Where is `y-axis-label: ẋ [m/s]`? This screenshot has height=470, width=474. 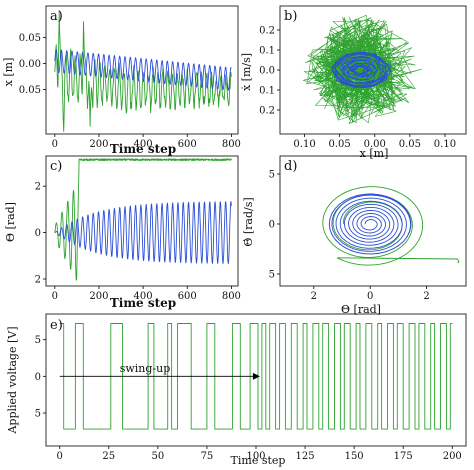
y-axis-label: ẋ [m/s] is located at coordinates (246, 72).